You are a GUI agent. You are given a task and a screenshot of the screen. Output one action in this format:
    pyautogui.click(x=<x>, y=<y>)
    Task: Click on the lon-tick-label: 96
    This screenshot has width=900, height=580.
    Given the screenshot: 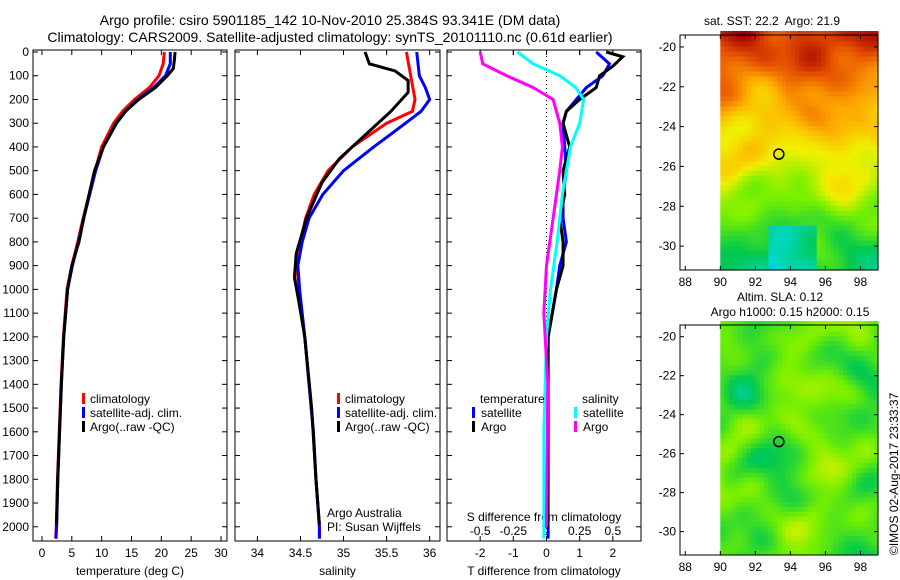 What is the action you would take?
    pyautogui.click(x=826, y=567)
    